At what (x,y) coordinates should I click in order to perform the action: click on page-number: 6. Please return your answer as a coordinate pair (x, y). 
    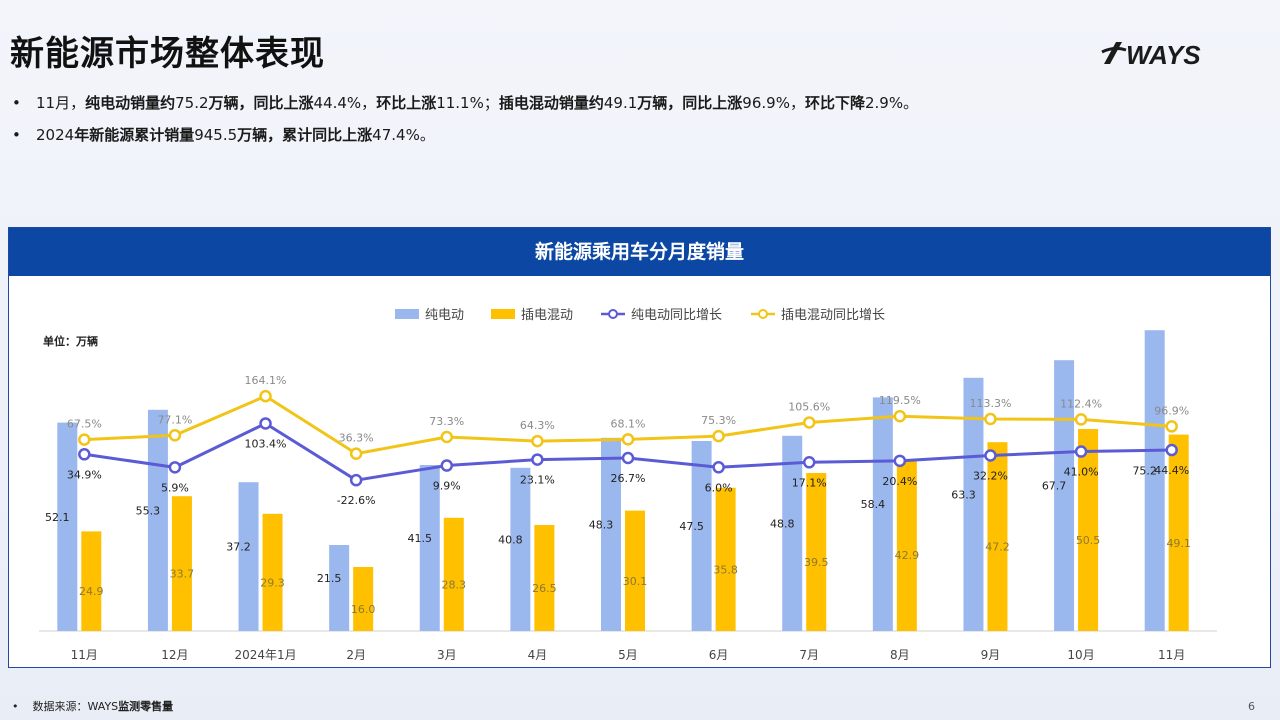
    Looking at the image, I should click on (1251, 706).